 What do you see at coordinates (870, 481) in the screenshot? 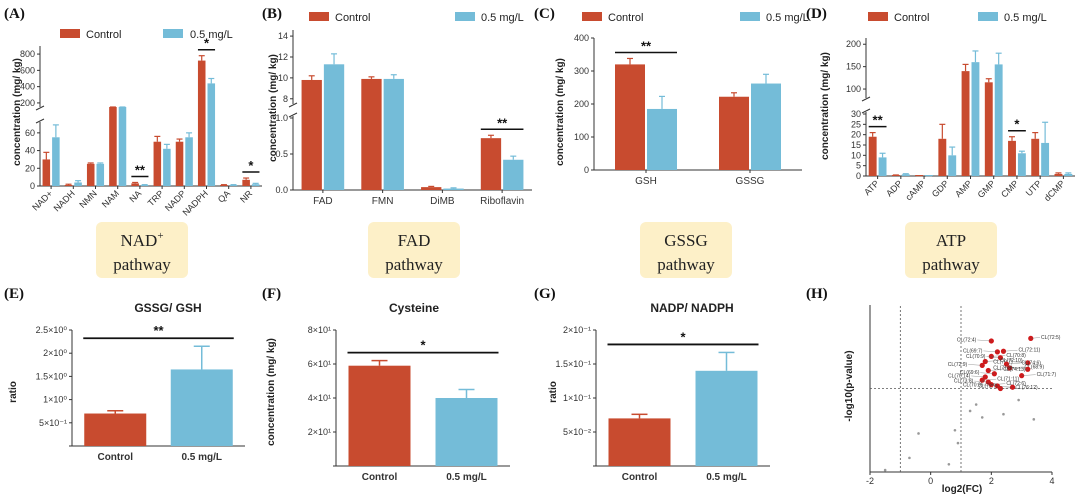
I see `x-tick-label: -2` at bounding box center [870, 481].